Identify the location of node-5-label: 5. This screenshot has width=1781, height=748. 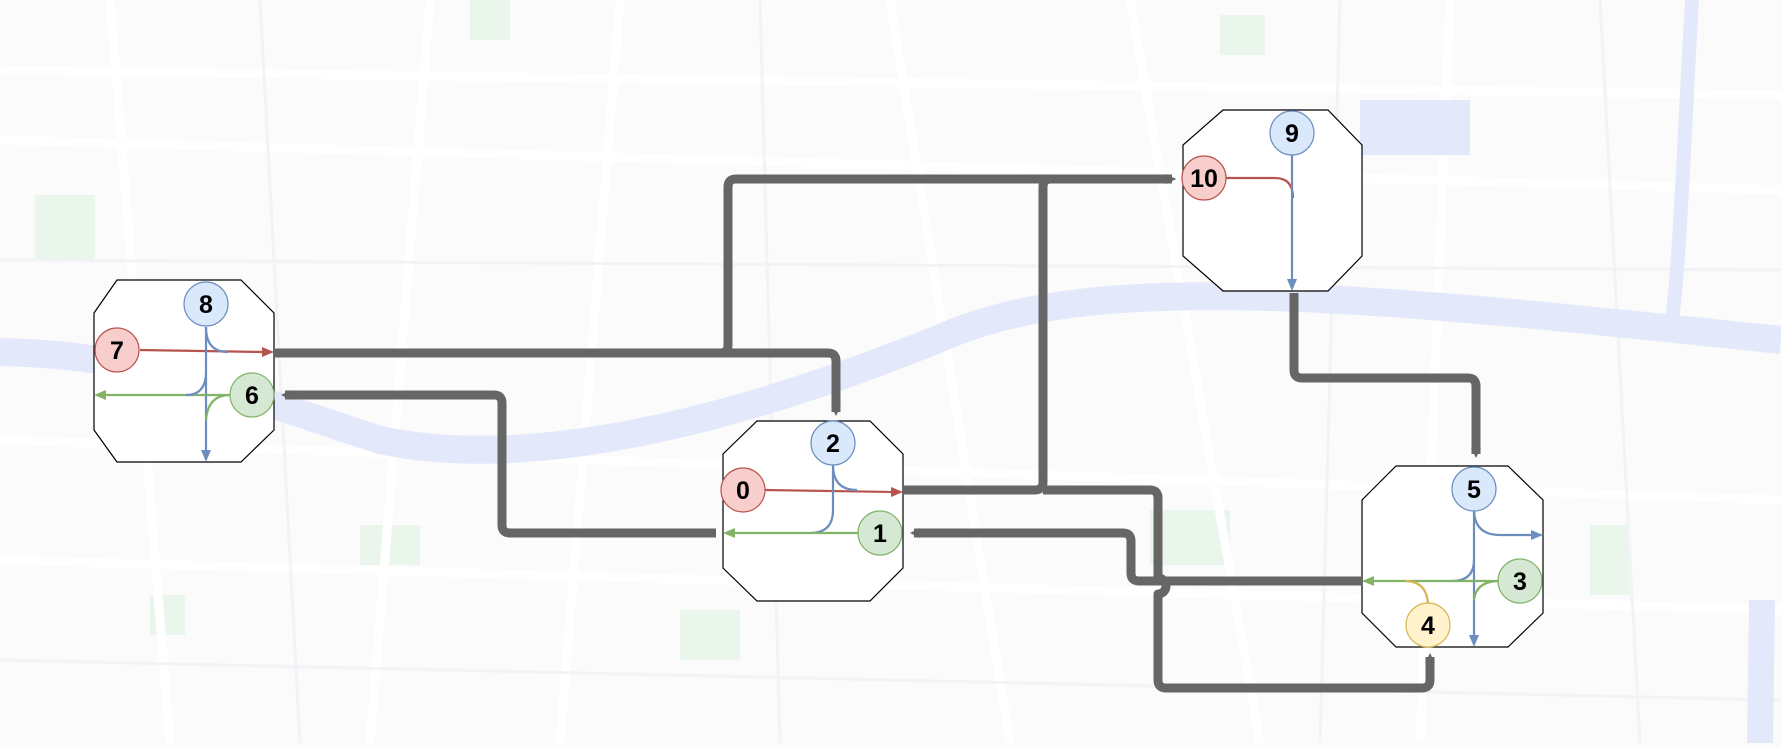
(1474, 490).